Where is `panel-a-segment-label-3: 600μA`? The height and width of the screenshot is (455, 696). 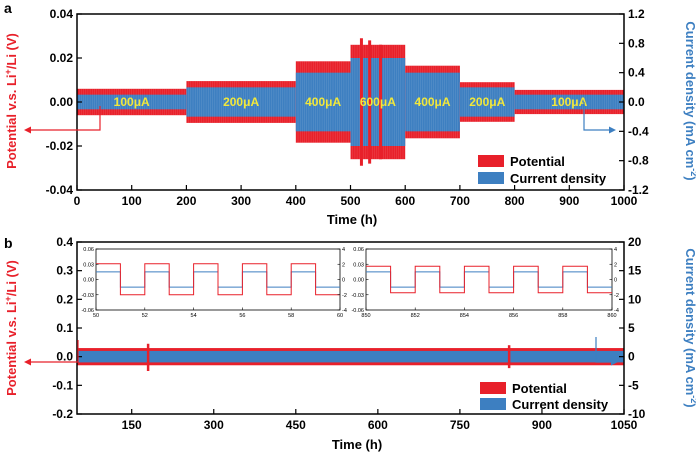
panel-a-segment-label-3: 600μA is located at coordinates (378, 102).